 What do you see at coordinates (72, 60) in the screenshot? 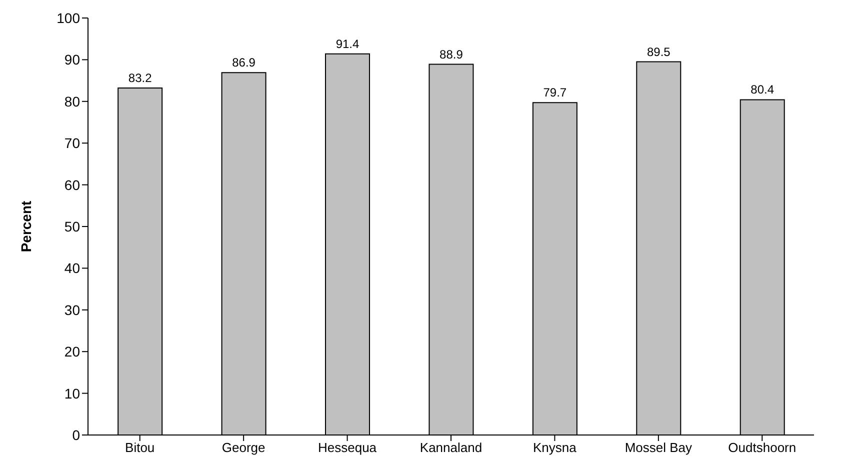
I see `y-tick-label: 90` at bounding box center [72, 60].